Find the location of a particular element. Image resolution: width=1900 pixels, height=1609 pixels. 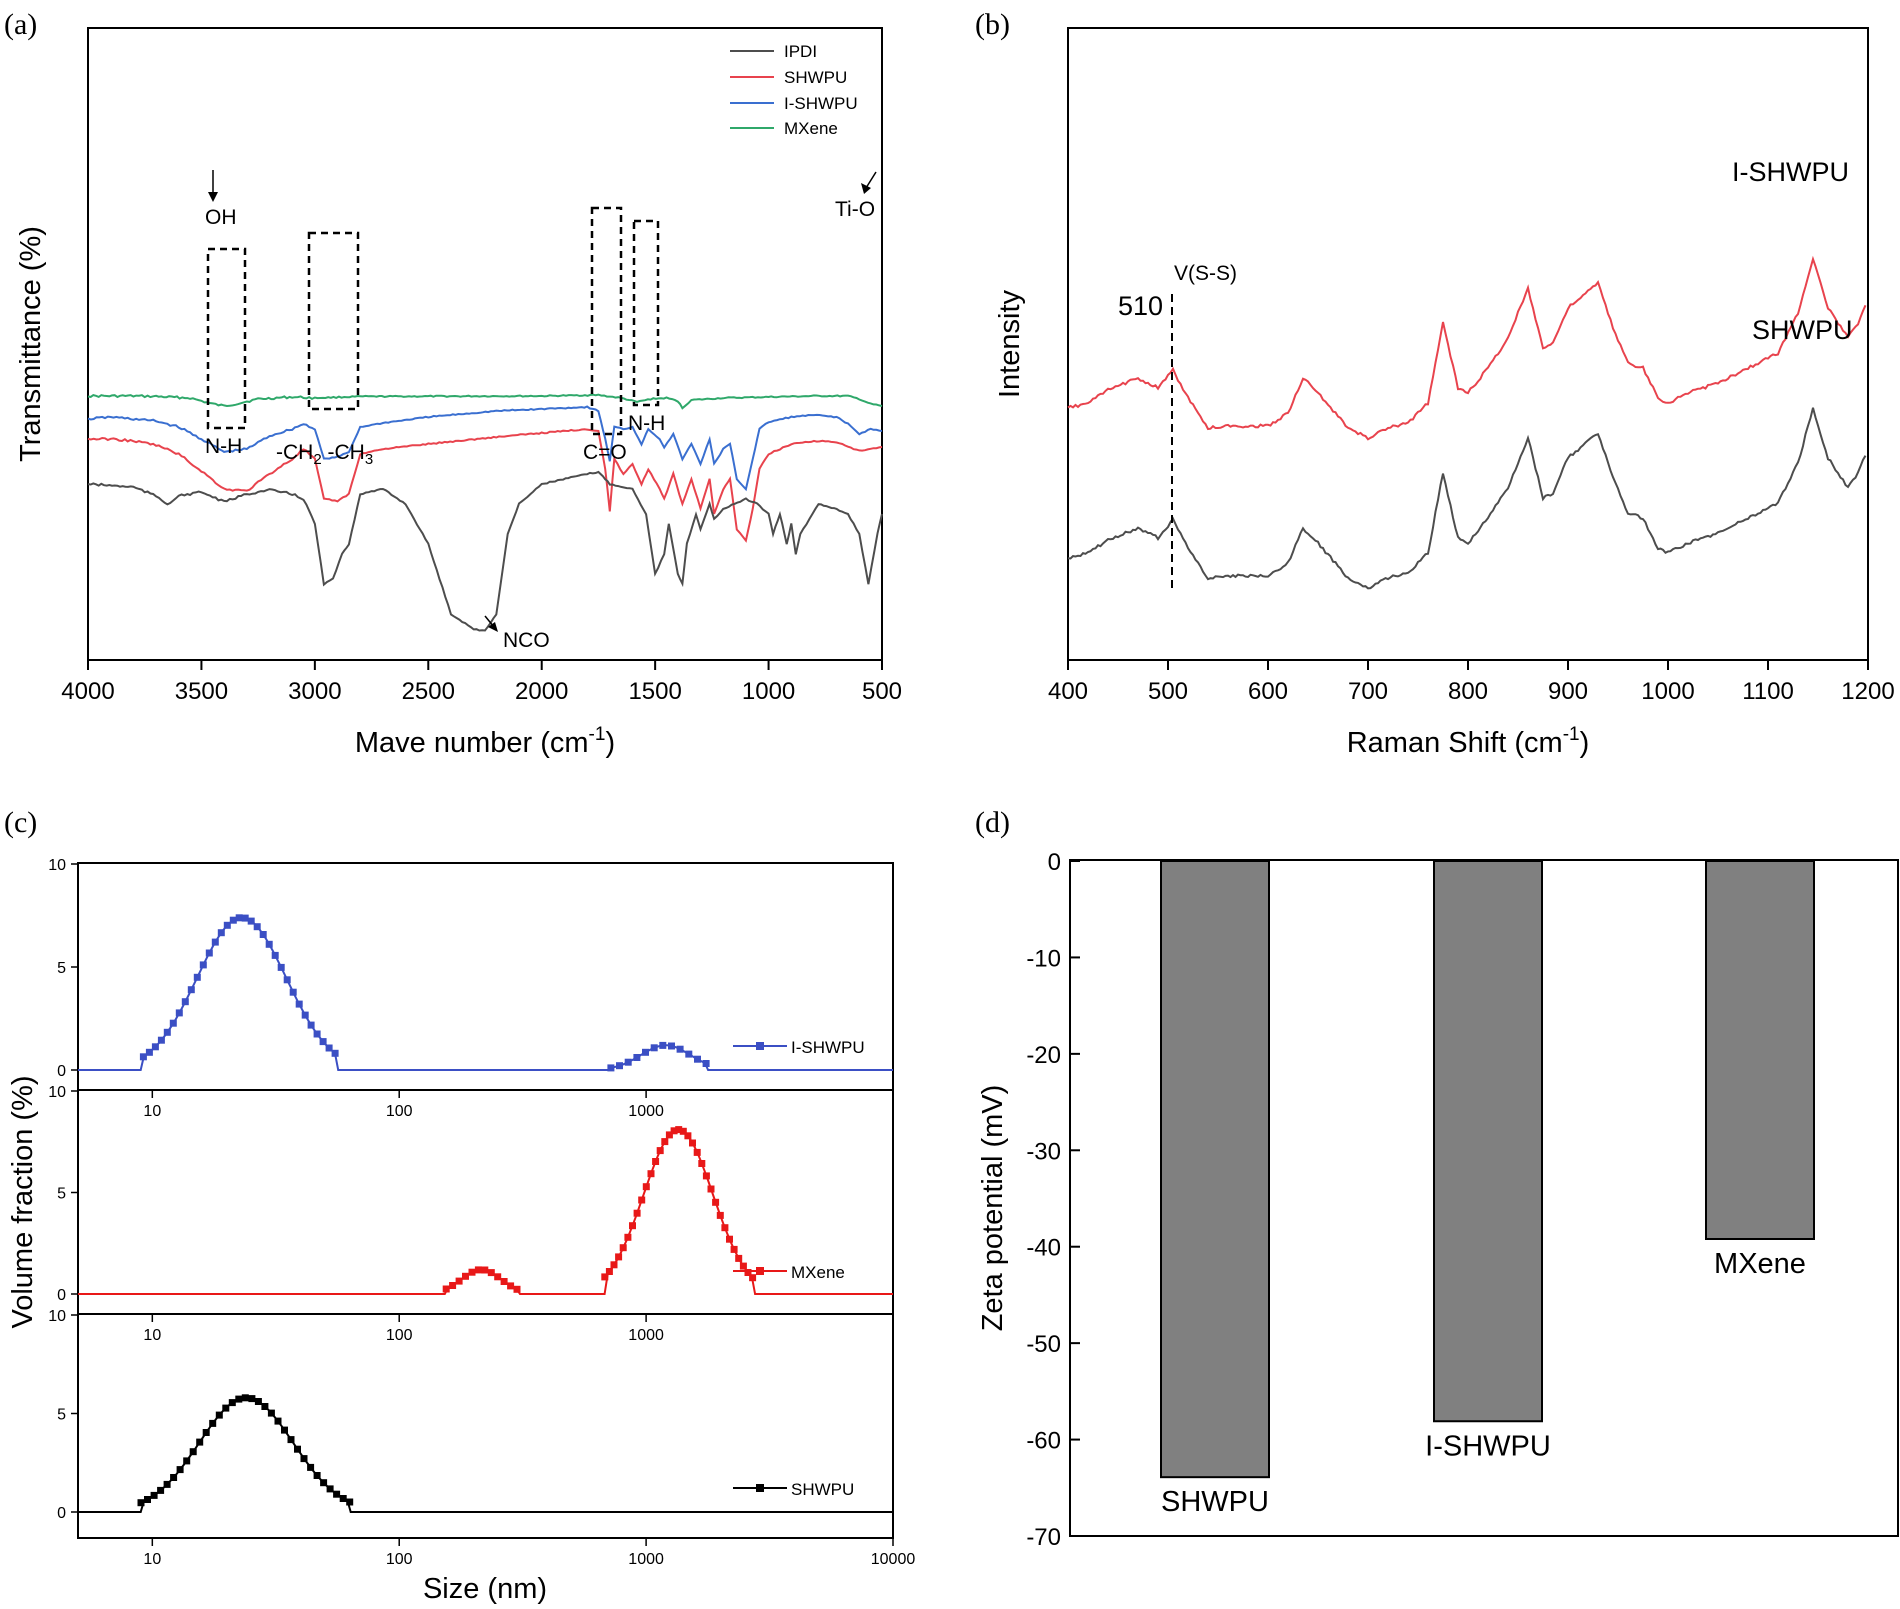

arrow-nco is located at coordinates (491, 623).